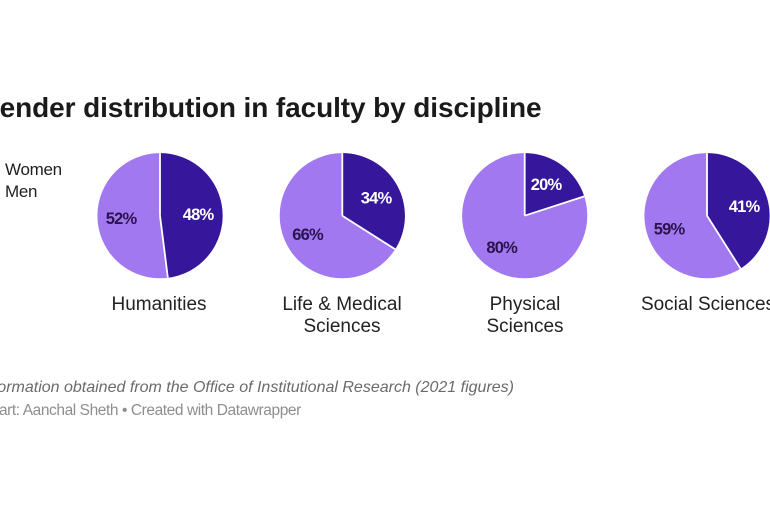 This screenshot has width=770, height=513. What do you see at coordinates (670, 230) in the screenshot?
I see `svg-text: 59%` at bounding box center [670, 230].